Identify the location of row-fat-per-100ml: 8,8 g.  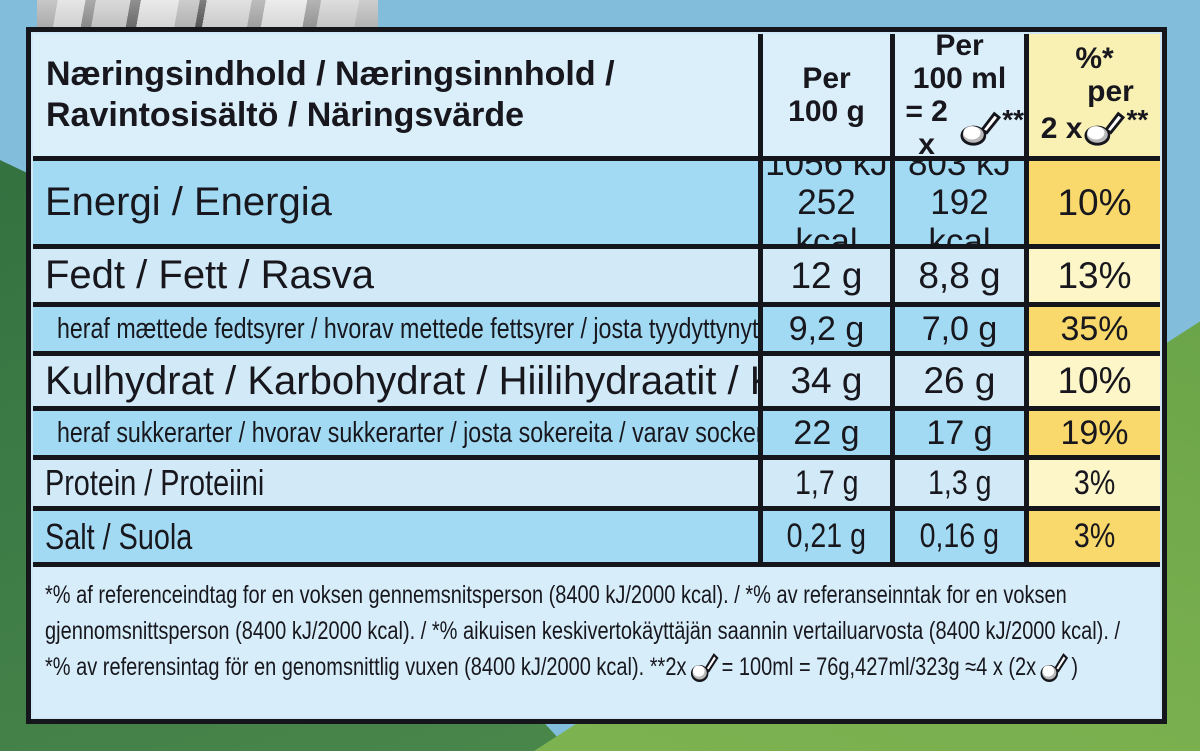
(959, 275).